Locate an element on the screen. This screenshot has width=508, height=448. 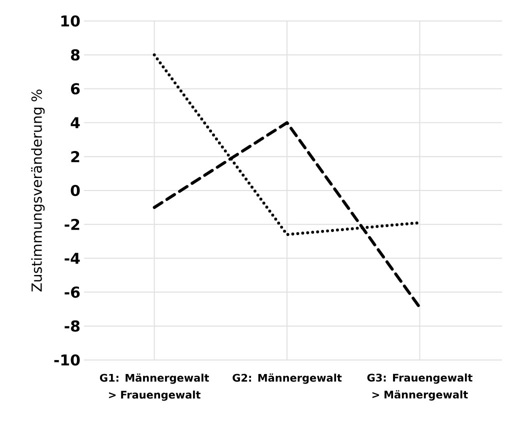
x-tick-label: G2: Männergewalt is located at coordinates (287, 379).